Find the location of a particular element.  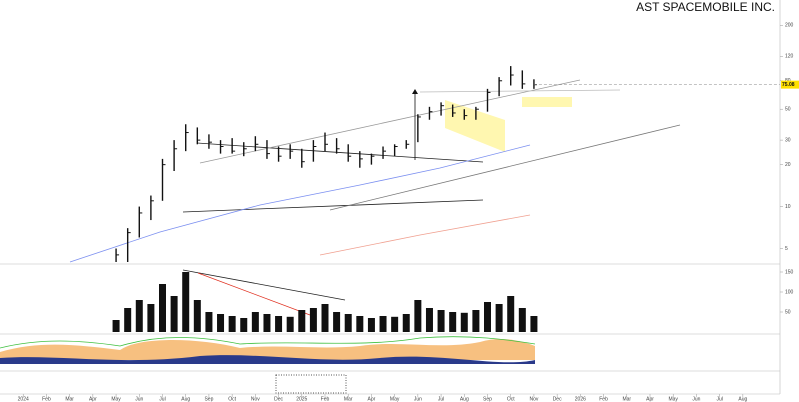

y-tick-label: 20 is located at coordinates (788, 165).